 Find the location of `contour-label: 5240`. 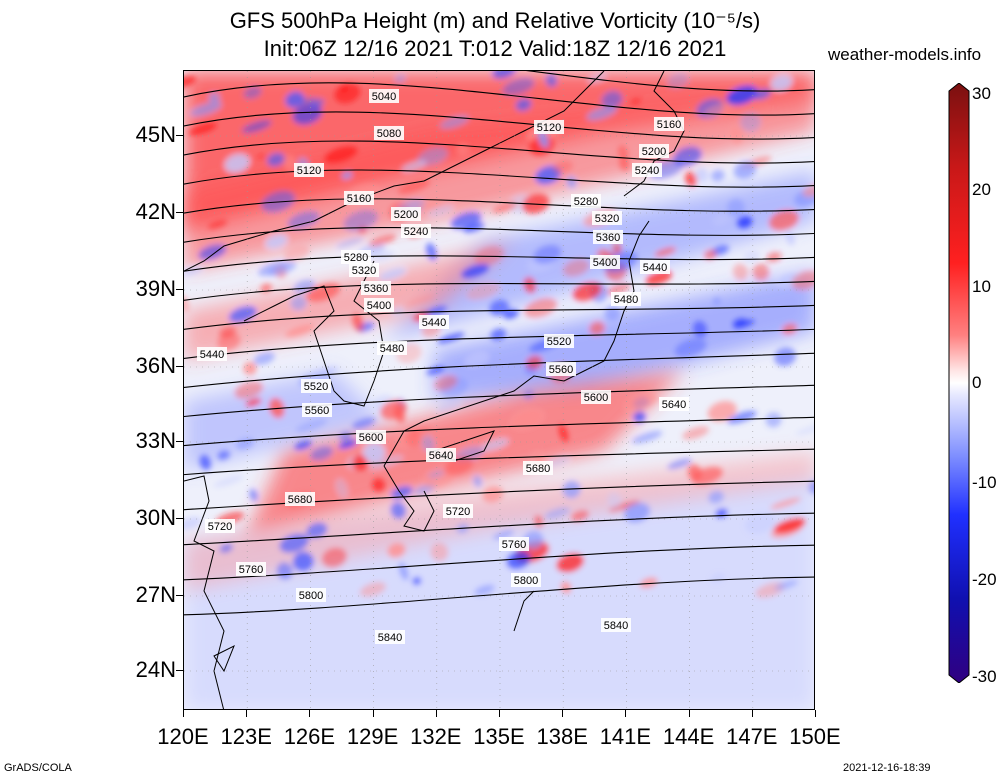

contour-label: 5240 is located at coordinates (647, 171).